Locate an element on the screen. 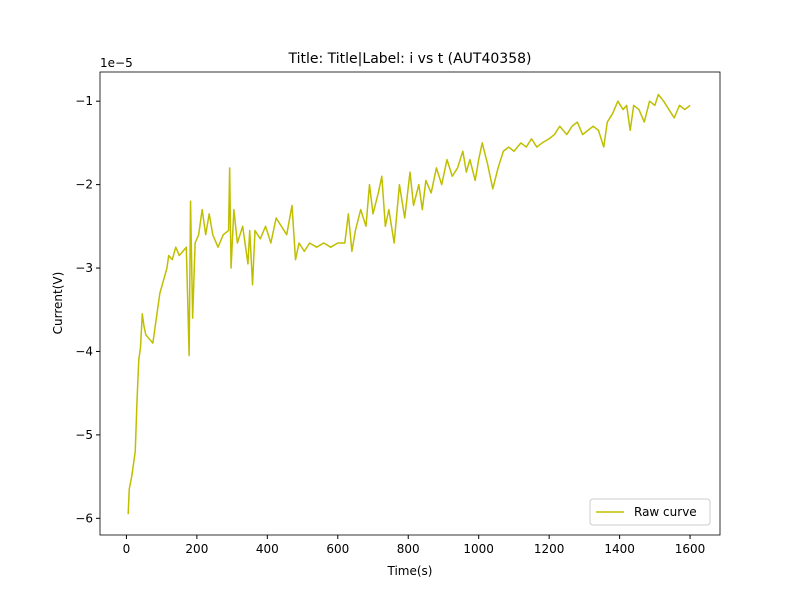  y-tick-label: −2 is located at coordinates (84, 185).